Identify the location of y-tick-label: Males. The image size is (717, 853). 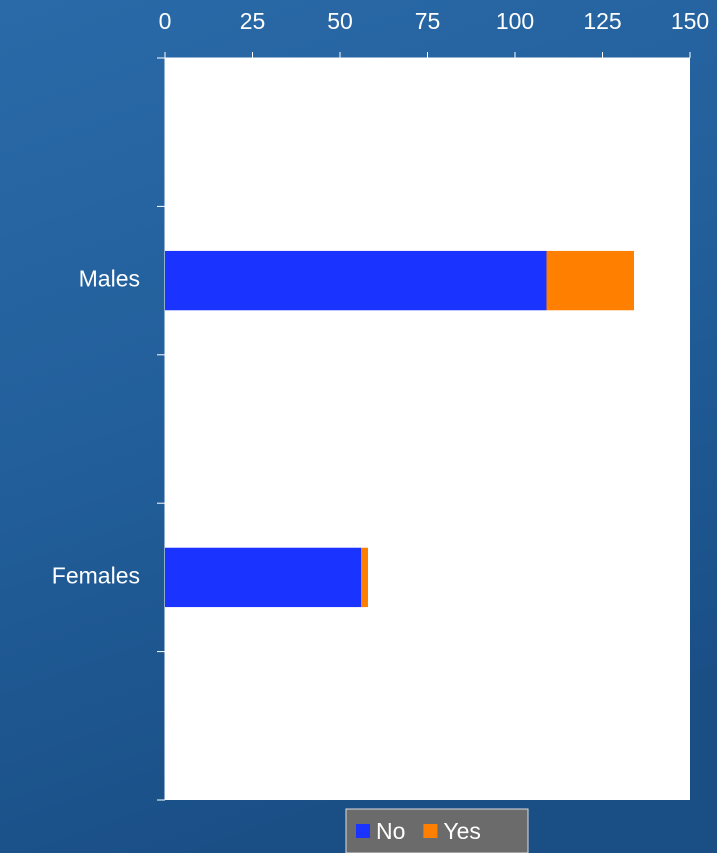
(109, 279).